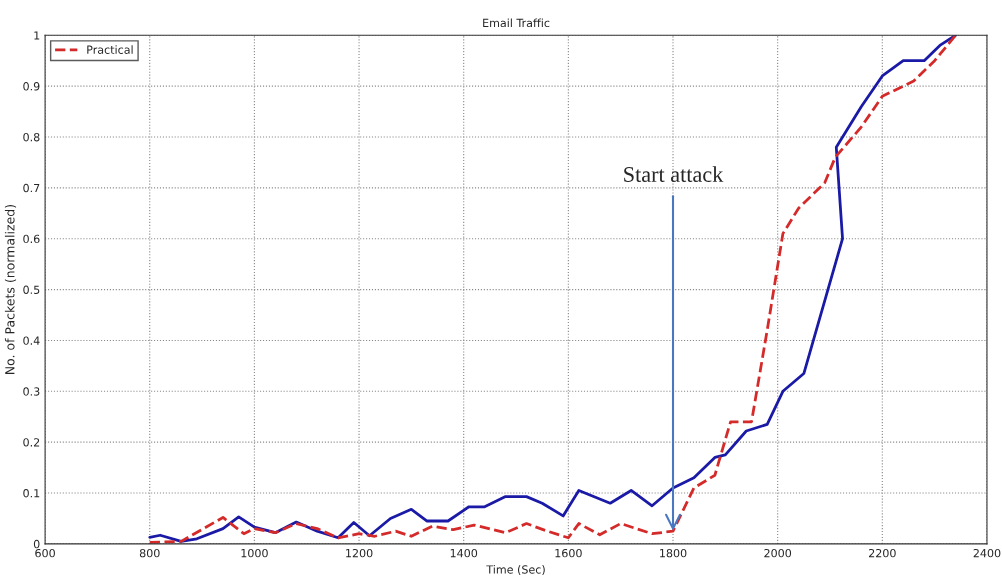 This screenshot has width=1002, height=588. I want to click on x-tick-label: 2400, so click(987, 553).